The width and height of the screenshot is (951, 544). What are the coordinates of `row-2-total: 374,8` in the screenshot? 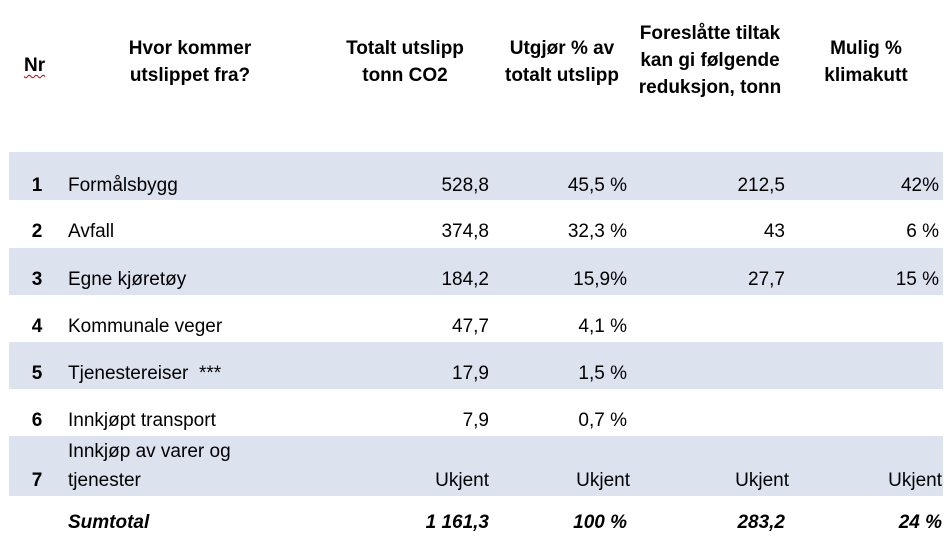 It's located at (465, 231).